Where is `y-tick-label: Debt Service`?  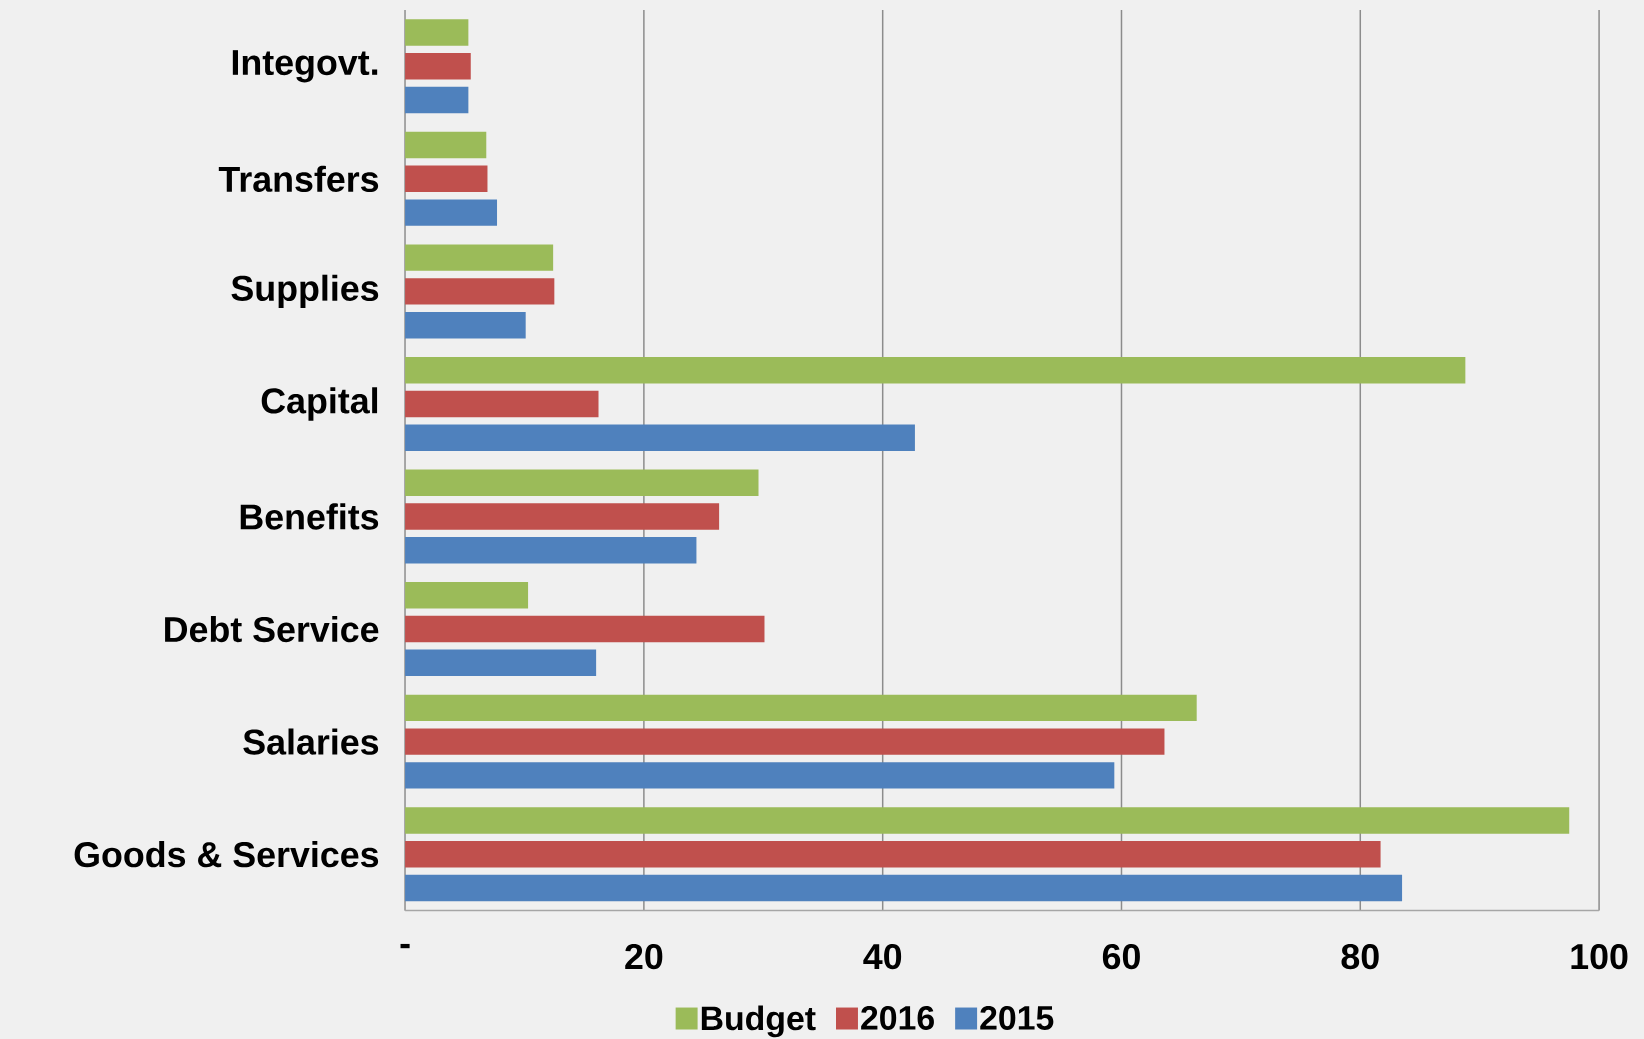
y-tick-label: Debt Service is located at coordinates (272, 629).